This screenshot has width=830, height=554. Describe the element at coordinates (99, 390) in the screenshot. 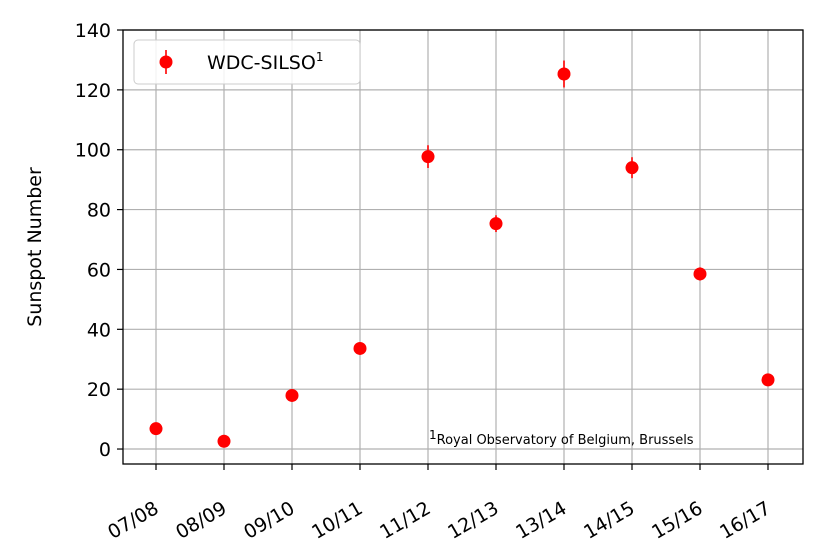

I see `y-tick-label: 20` at that location.